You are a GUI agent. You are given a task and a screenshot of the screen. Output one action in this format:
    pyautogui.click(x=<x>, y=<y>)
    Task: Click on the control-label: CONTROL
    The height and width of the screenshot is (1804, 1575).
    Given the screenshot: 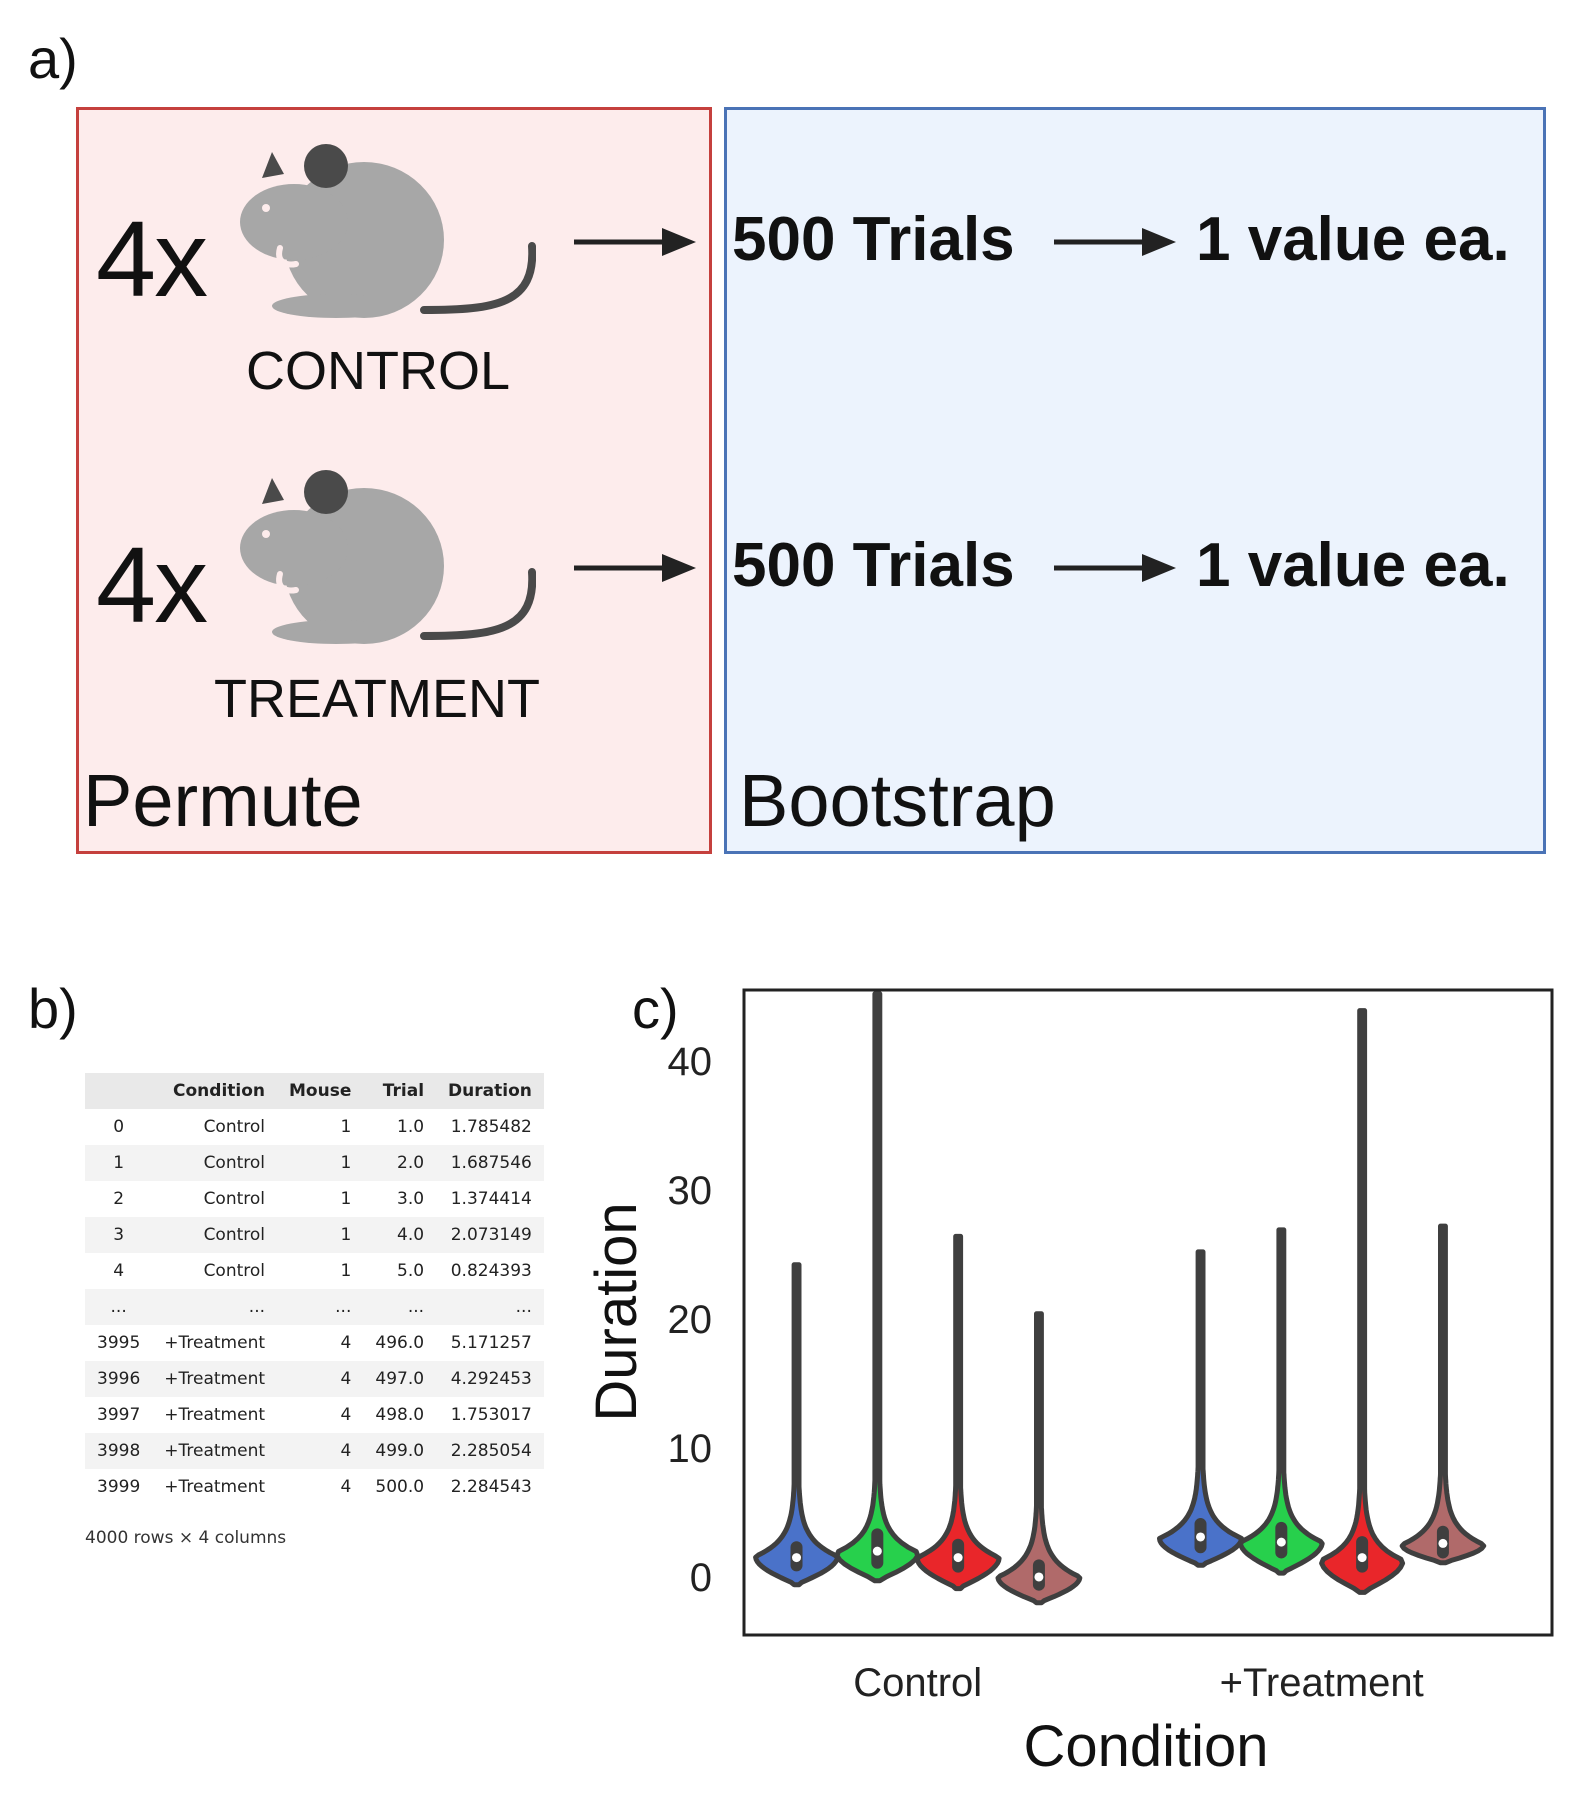 What is the action you would take?
    pyautogui.click(x=378, y=371)
    